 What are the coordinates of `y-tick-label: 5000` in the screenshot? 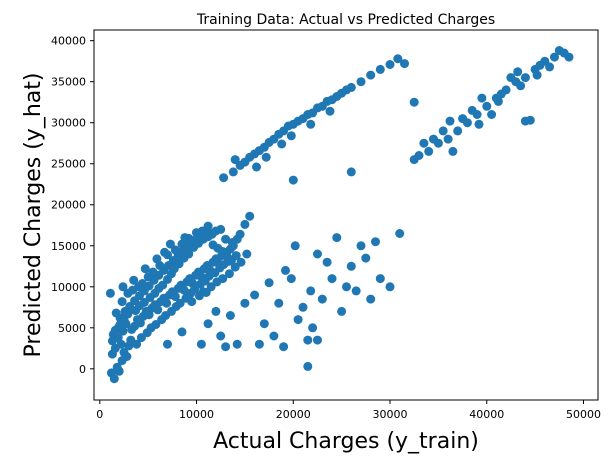 It's located at (72, 328).